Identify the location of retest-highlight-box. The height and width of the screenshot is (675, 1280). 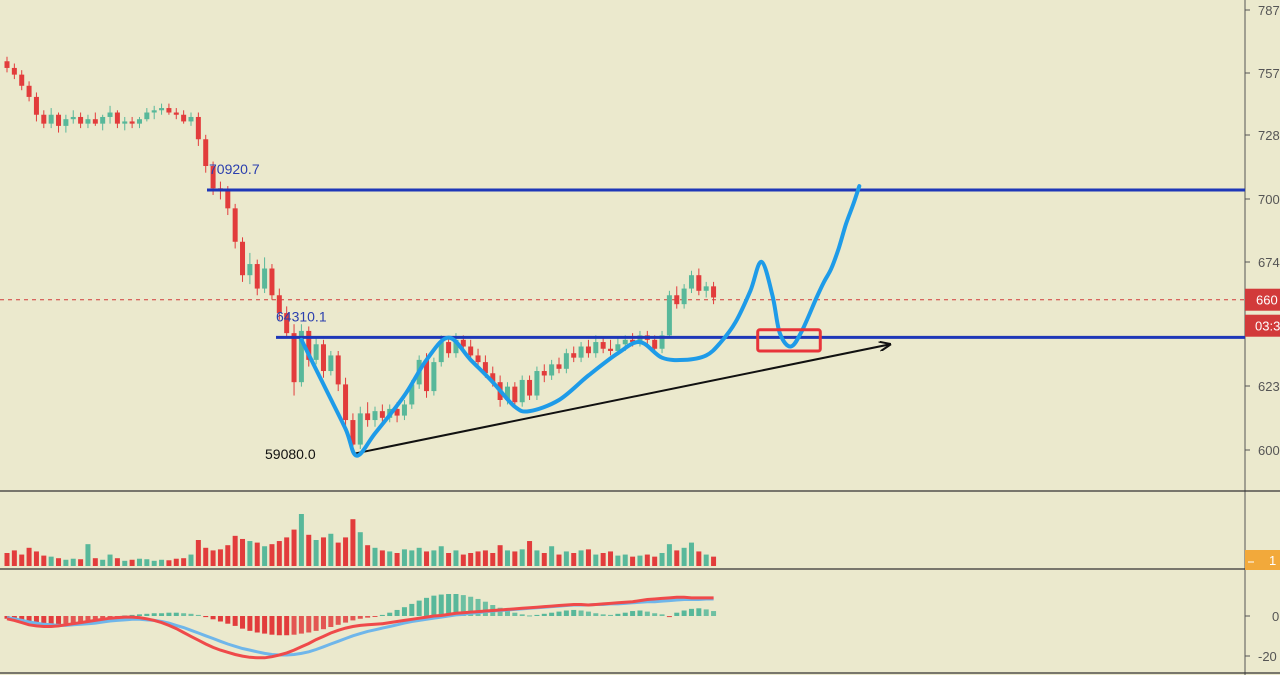
(789, 340).